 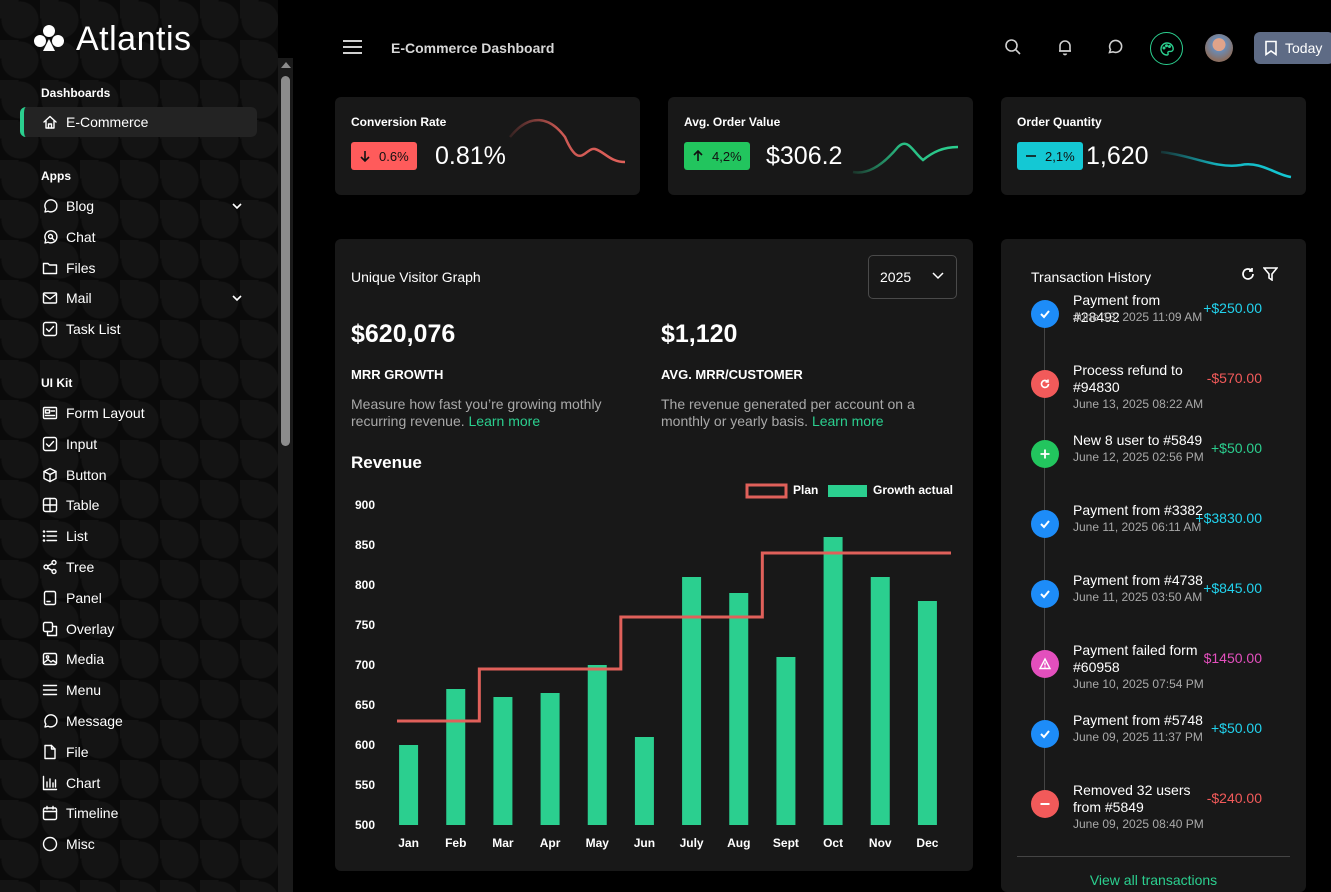 What do you see at coordinates (550, 843) in the screenshot?
I see `x-tick-label: Apr` at bounding box center [550, 843].